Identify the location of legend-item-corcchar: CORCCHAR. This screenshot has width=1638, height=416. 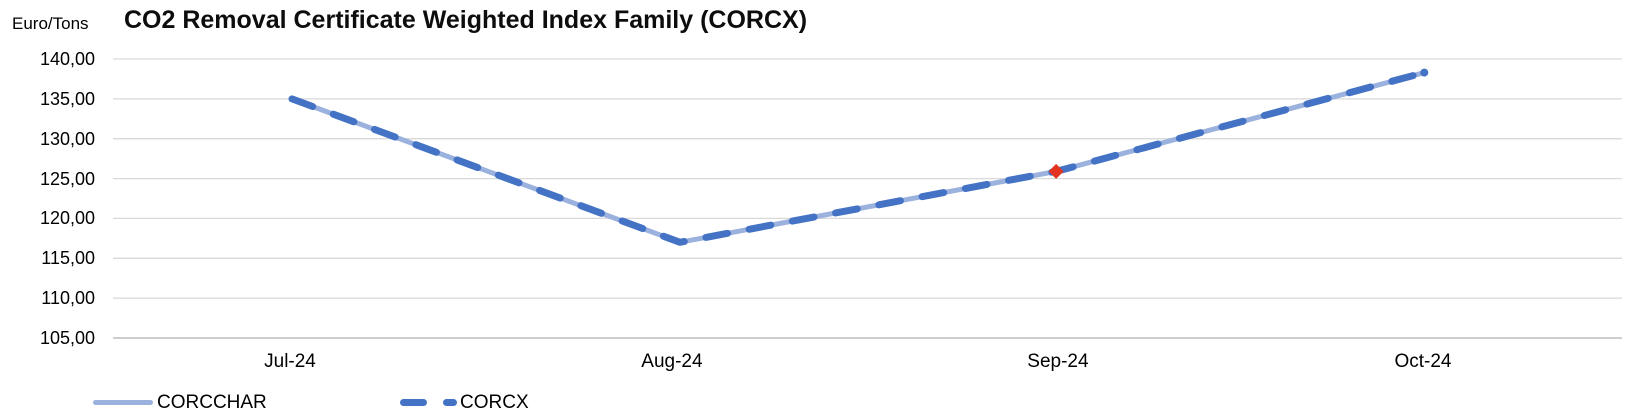
(180, 402).